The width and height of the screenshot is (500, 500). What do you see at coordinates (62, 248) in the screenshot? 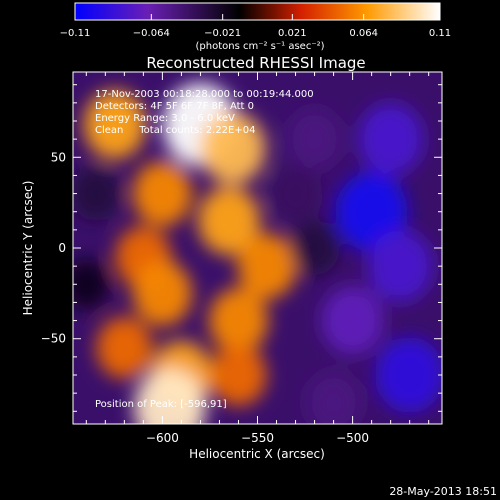
I see `y-tick-label: 0` at bounding box center [62, 248].